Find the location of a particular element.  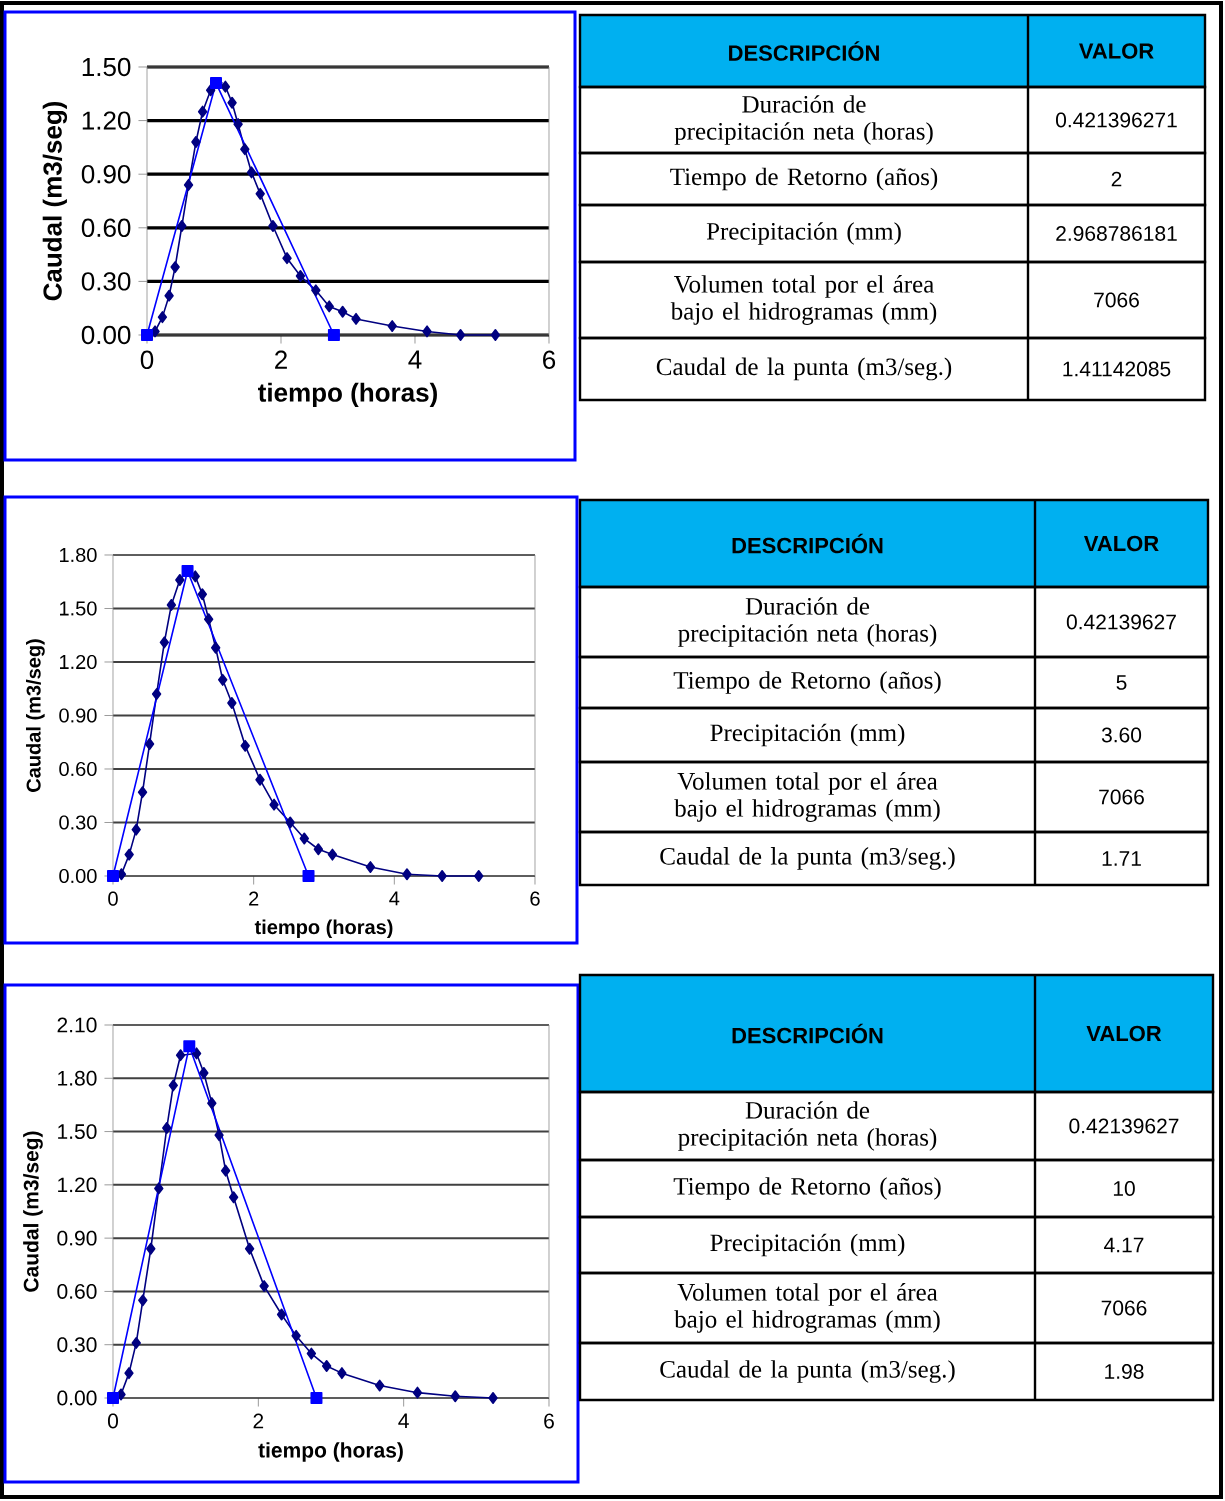

text: 2 is located at coordinates (1116, 179).